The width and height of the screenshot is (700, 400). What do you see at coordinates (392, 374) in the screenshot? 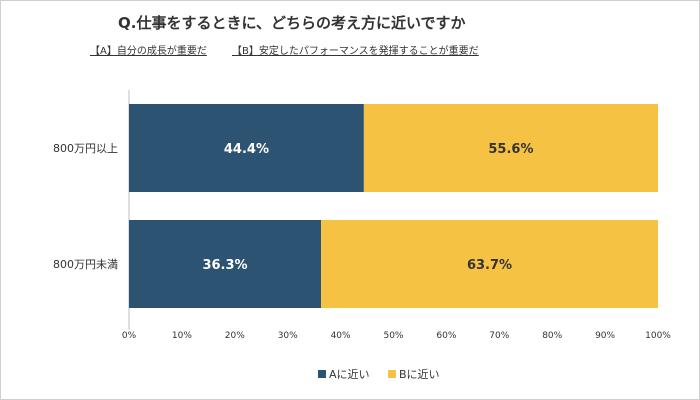
I see `legend-swatch-b` at bounding box center [392, 374].